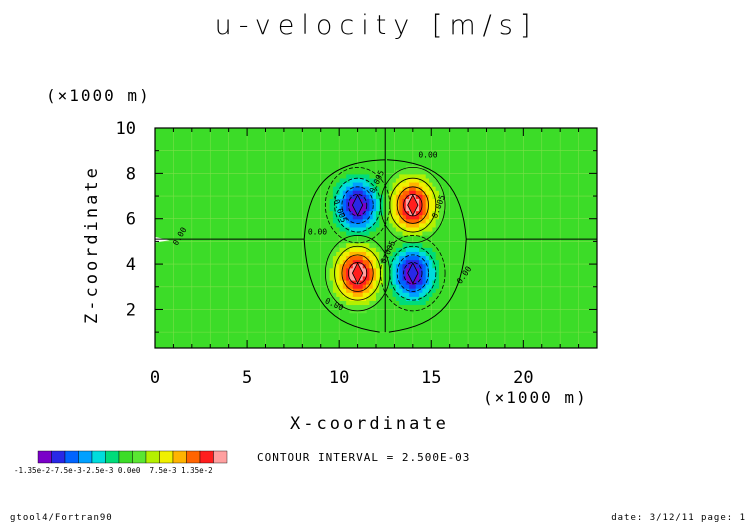 This screenshot has width=752, height=532. Describe the element at coordinates (376, 25) in the screenshot. I see `chart-title: u-velocity [m/s]` at that location.